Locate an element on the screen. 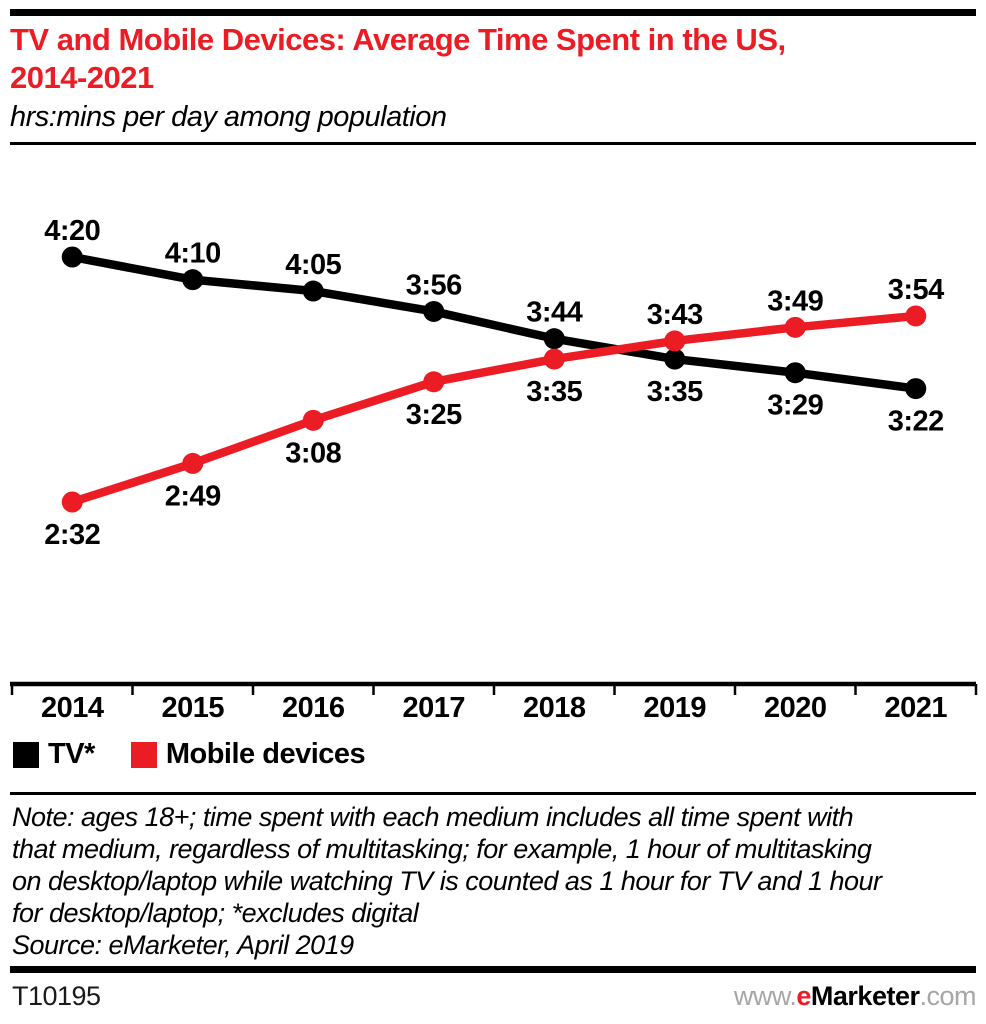 The width and height of the screenshot is (986, 1024). tv-data-point-label: 4:20 is located at coordinates (72, 231).